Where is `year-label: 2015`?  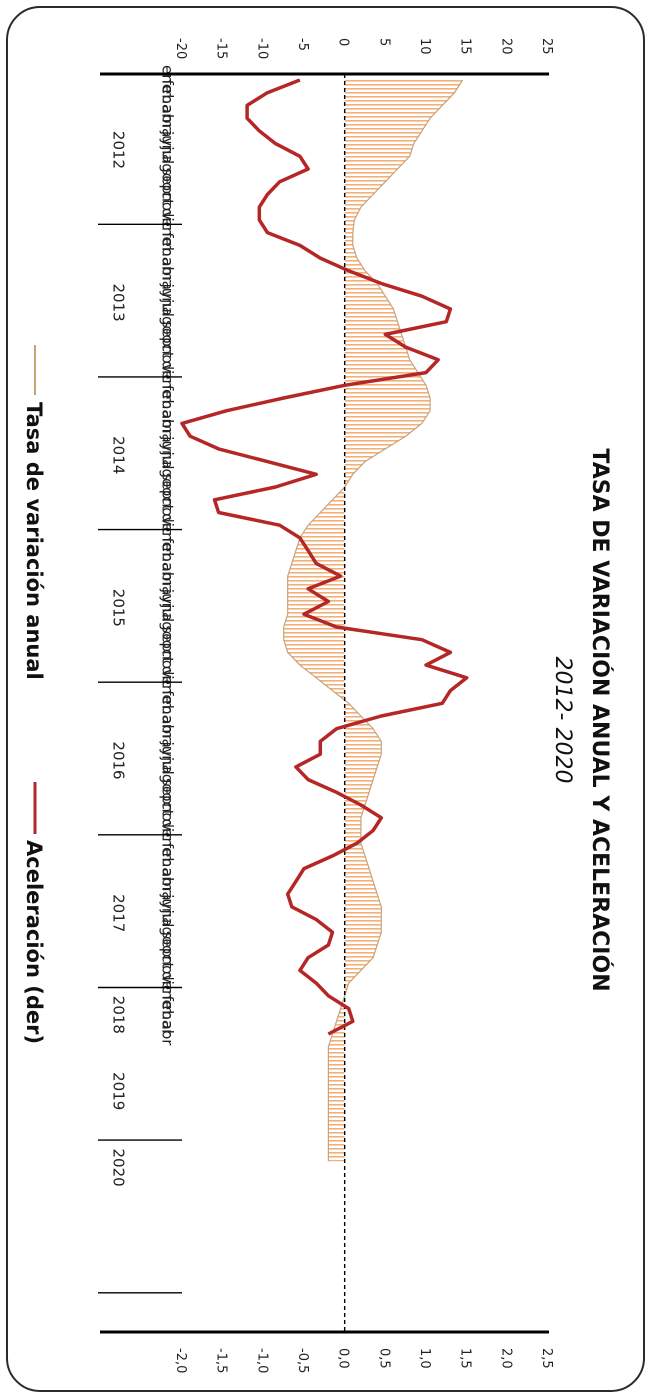
year-label: 2015 is located at coordinates (119, 608).